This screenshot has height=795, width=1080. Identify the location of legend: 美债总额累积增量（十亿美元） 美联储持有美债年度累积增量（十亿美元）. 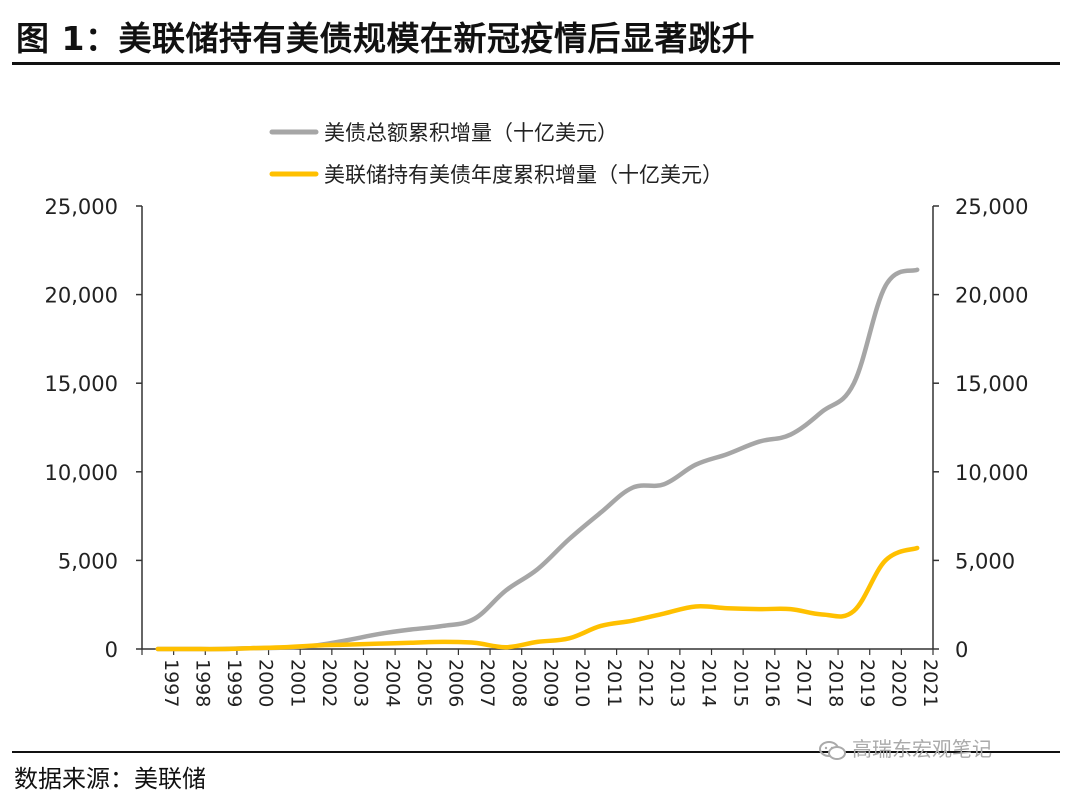
(496, 154).